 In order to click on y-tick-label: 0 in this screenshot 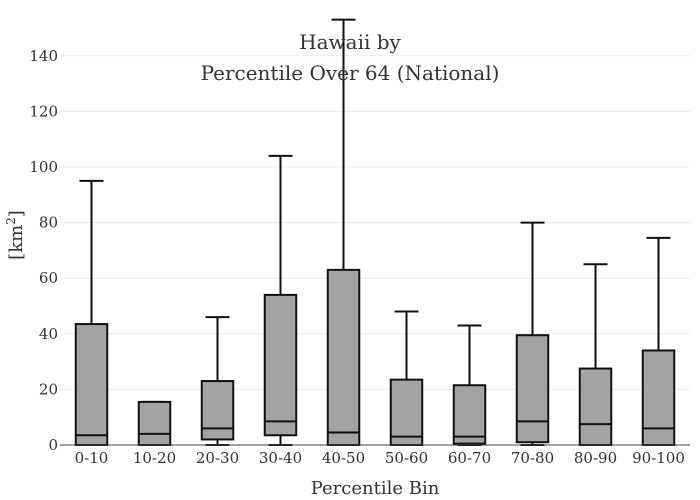, I will do `click(53, 445)`.